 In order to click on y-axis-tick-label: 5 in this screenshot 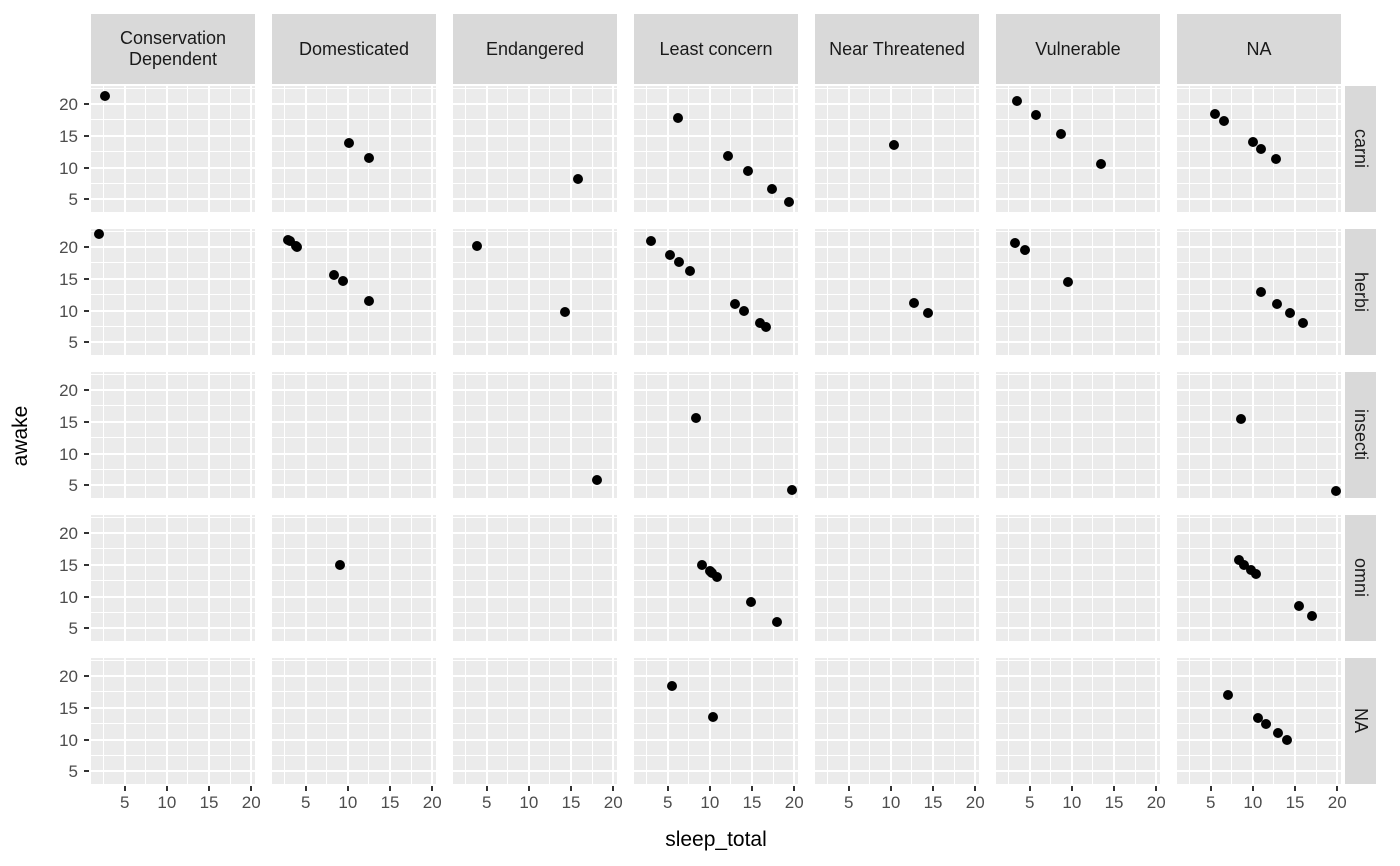, I will do `click(73, 772)`.